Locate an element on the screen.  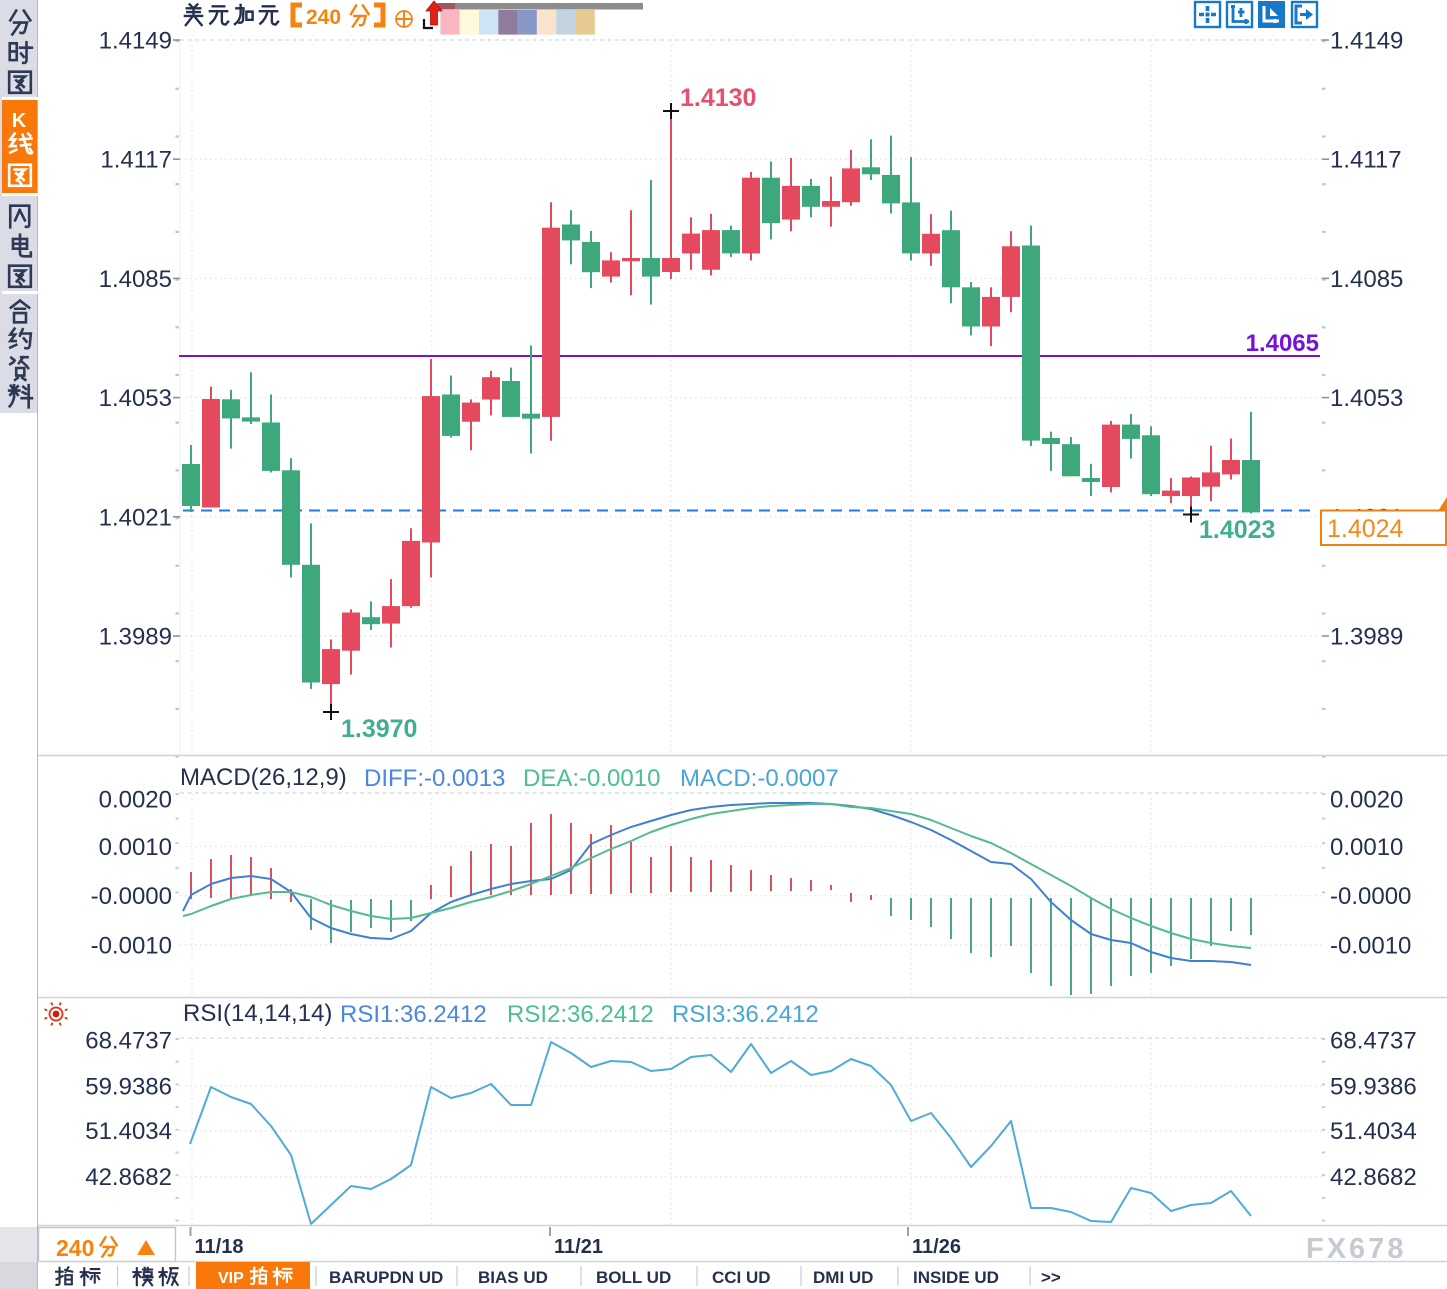
svg-text: BIAS UD is located at coordinates (513, 1277).